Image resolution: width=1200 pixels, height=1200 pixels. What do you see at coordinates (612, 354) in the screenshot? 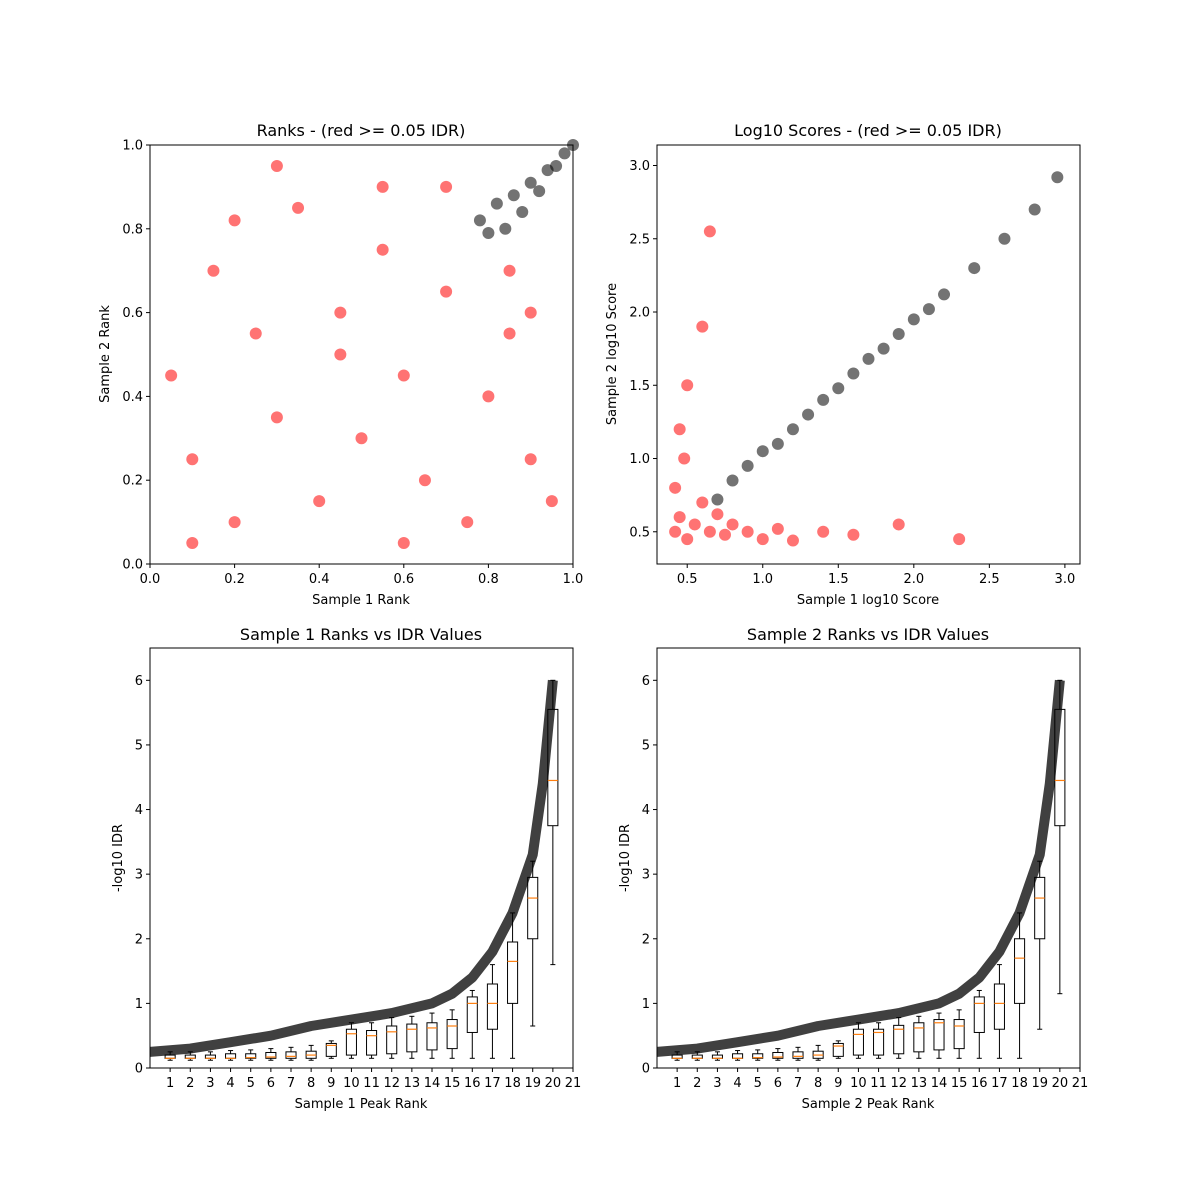
I see `scores-y-axis-label: Sample 2 log10 Score` at bounding box center [612, 354].